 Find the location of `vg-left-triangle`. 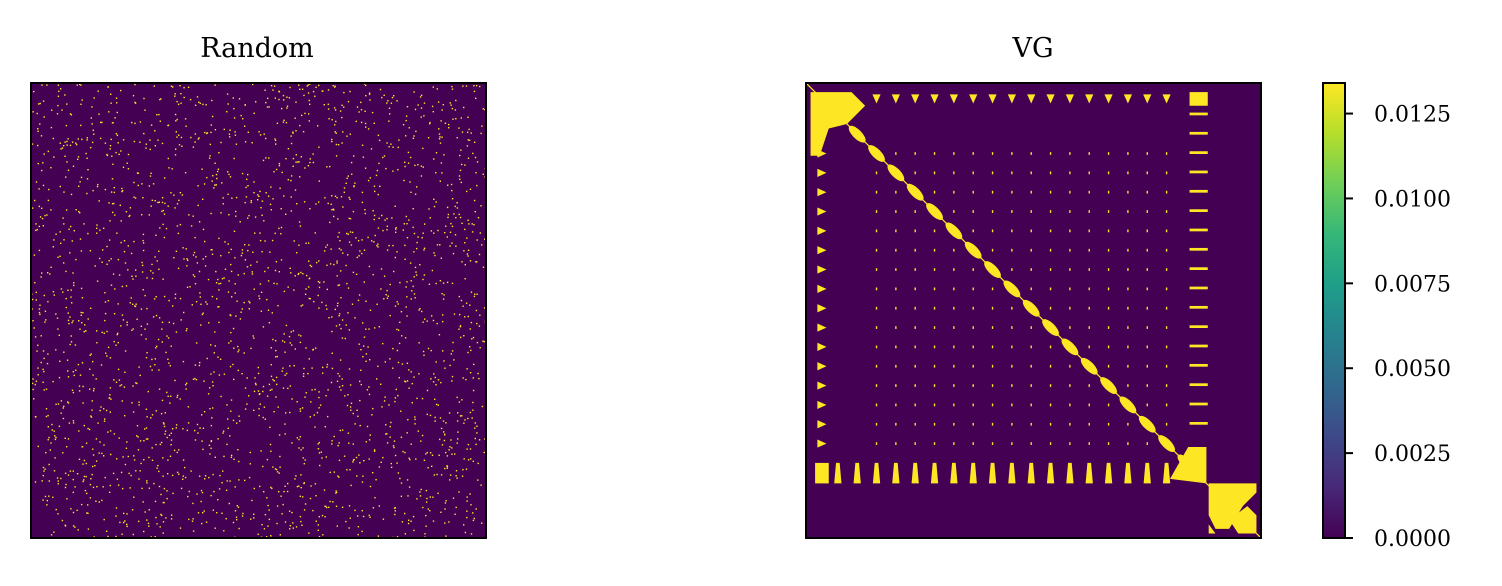

vg-left-triangle is located at coordinates (822, 385).